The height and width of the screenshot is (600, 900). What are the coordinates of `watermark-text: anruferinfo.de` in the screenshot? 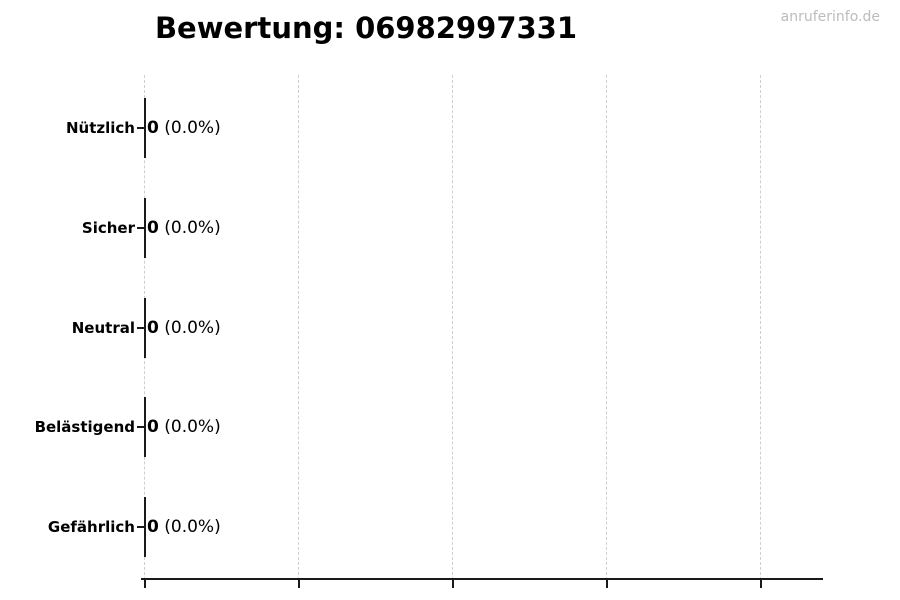 It's located at (830, 17).